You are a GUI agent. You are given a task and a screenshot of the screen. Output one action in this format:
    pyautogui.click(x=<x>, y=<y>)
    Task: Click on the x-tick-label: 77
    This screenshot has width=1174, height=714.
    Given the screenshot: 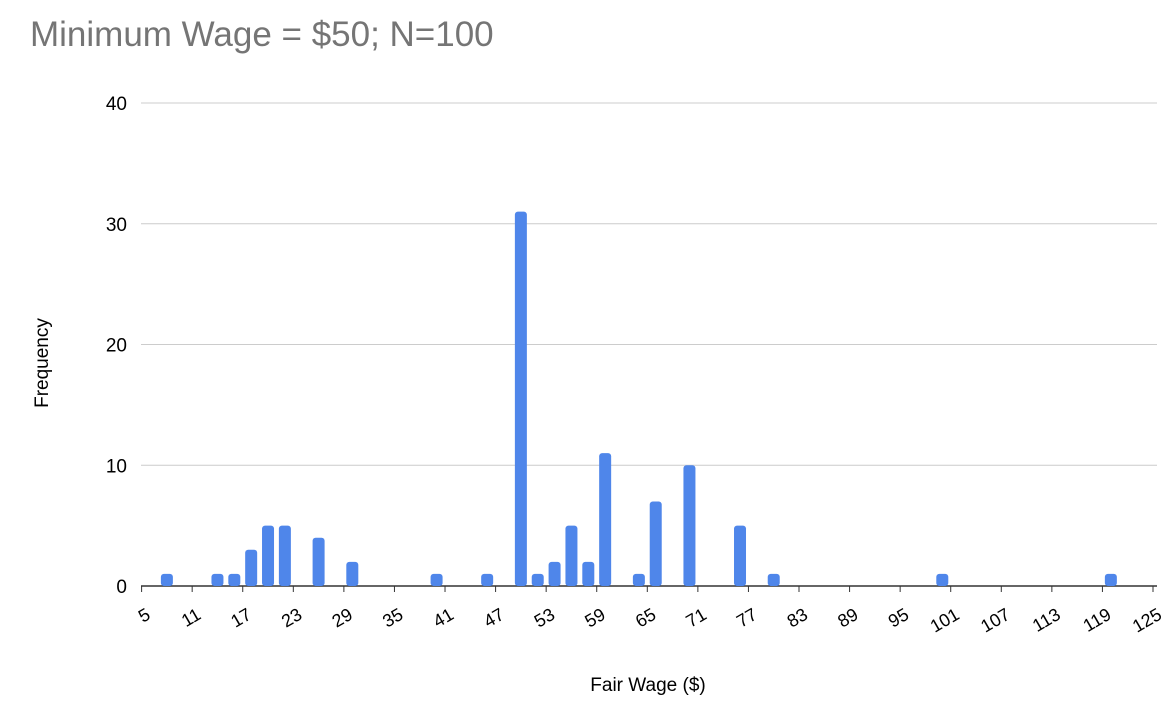 What is the action you would take?
    pyautogui.click(x=746, y=617)
    